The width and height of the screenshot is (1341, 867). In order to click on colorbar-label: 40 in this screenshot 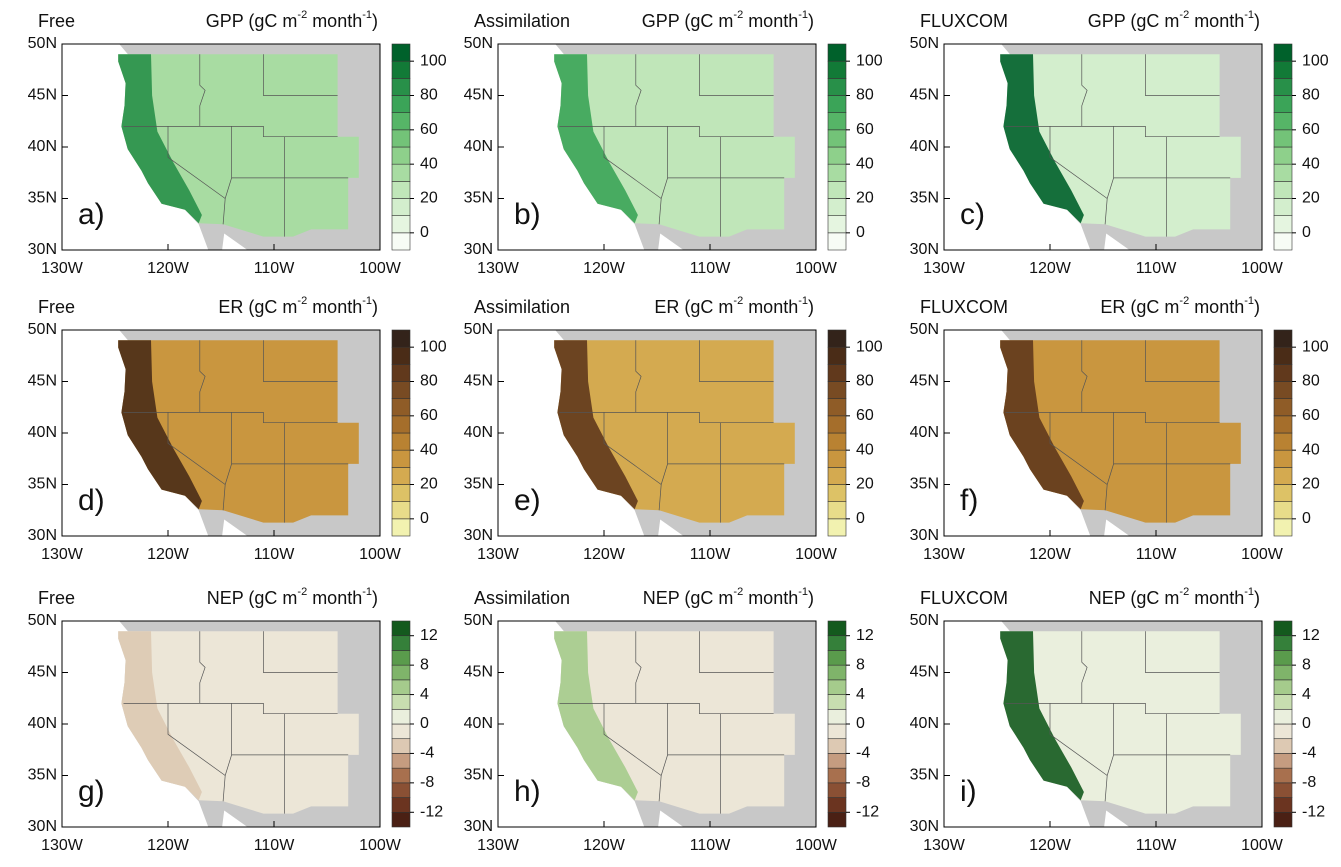, I will do `click(865, 163)`.